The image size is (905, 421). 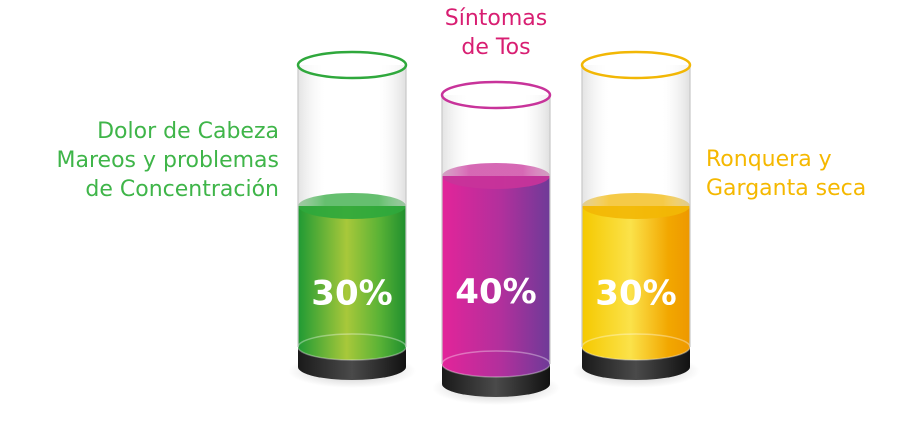 I want to click on cylinder-2: 40%, so click(x=496, y=242).